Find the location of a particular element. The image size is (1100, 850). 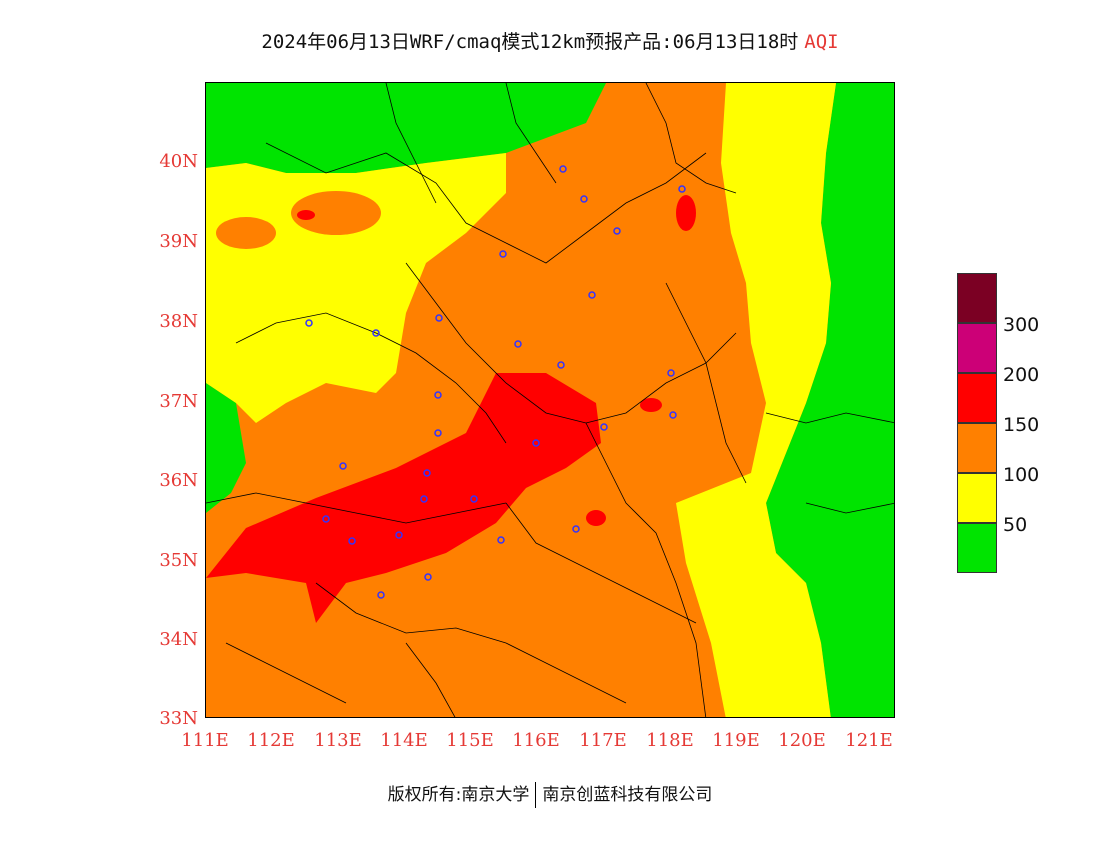

lon-label-111: 111E is located at coordinates (205, 740).